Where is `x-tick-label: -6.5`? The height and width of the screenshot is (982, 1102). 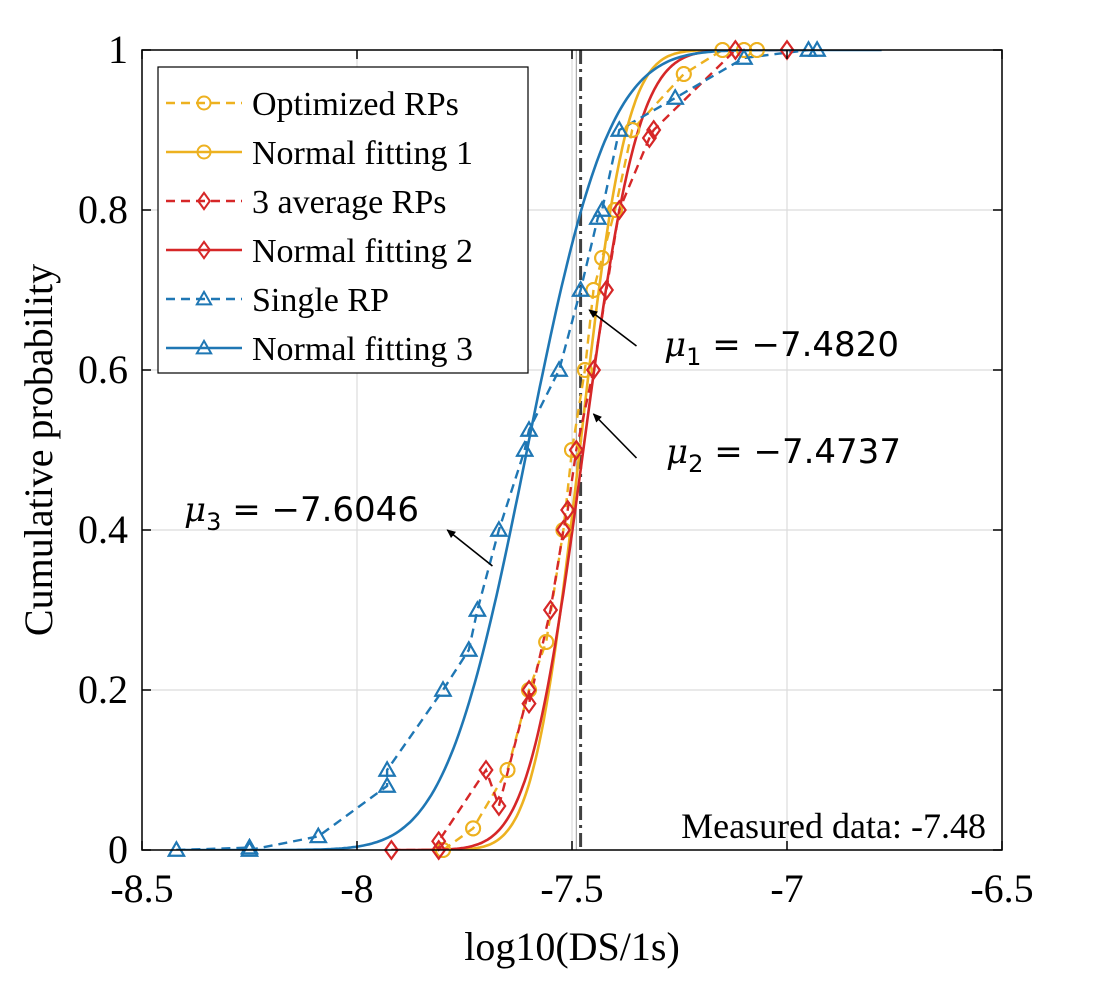
x-tick-label: -6.5 is located at coordinates (1001, 888).